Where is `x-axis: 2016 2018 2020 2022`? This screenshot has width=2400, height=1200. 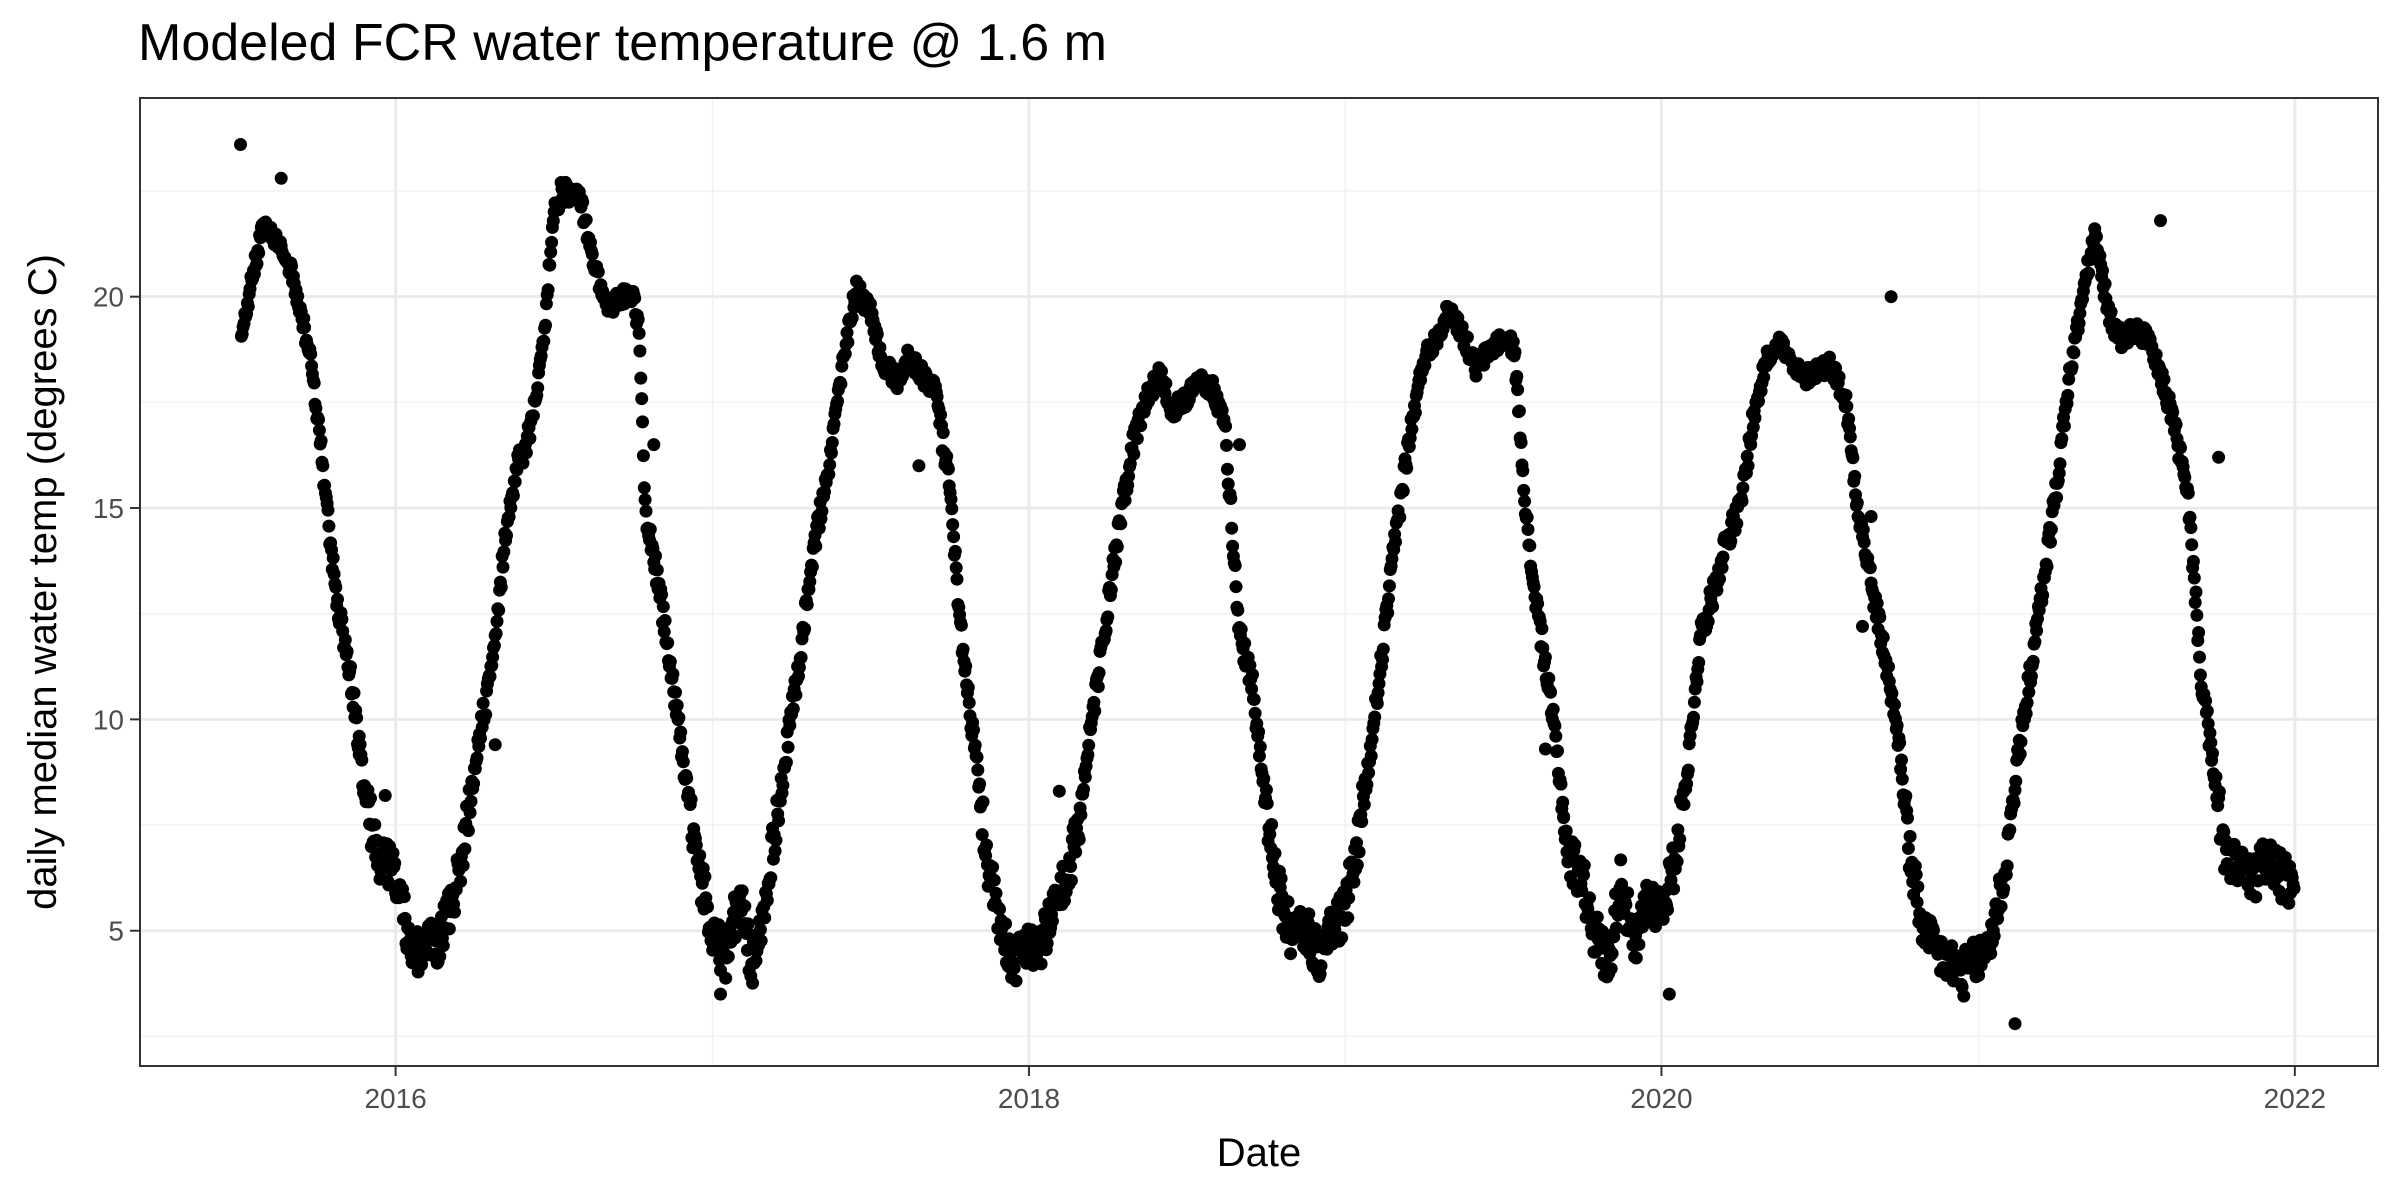
x-axis: 2016 2018 2020 2022 is located at coordinates (1345, 1090).